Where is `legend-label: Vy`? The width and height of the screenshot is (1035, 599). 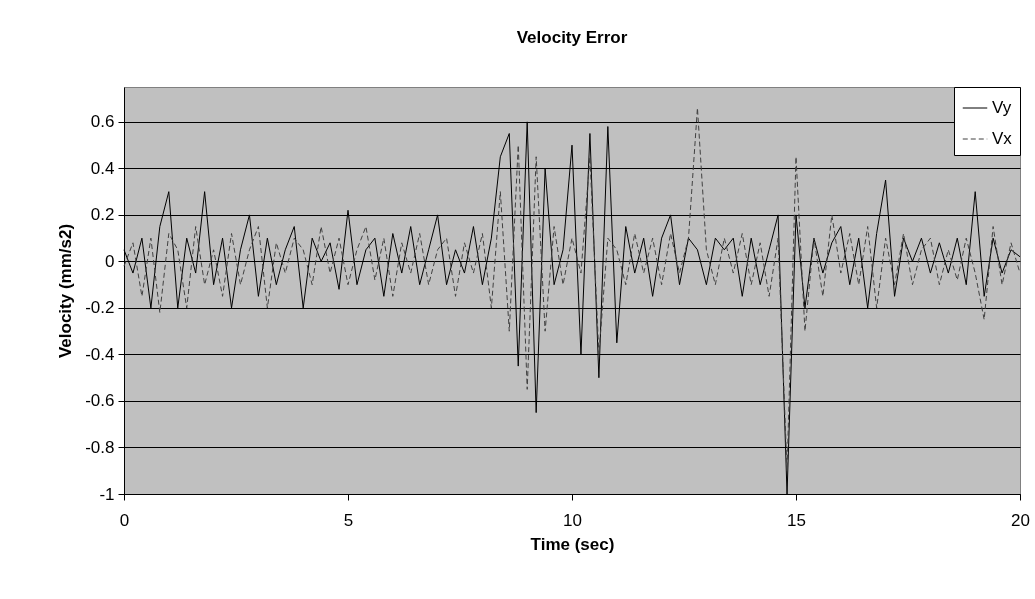 legend-label: Vy is located at coordinates (1002, 107).